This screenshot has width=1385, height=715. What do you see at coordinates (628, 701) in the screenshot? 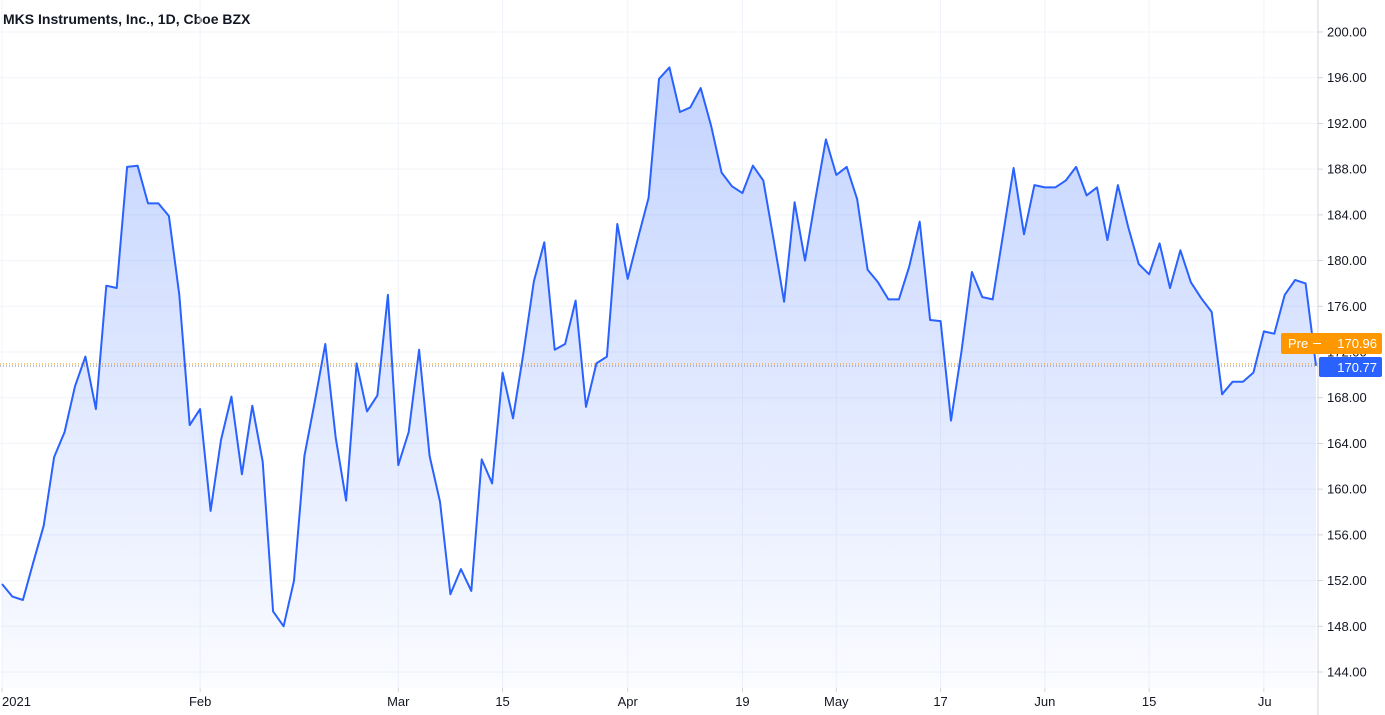
I see `x-tick-label: Apr` at bounding box center [628, 701].